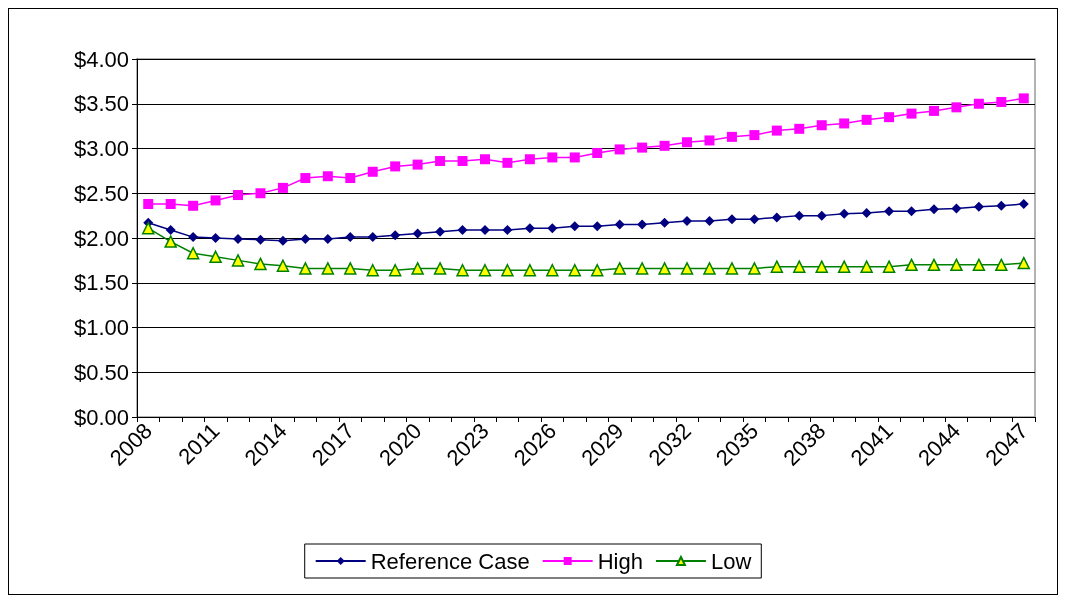 This screenshot has width=1068, height=605. What do you see at coordinates (101, 283) in the screenshot?
I see `y-tick-label: $1.50` at bounding box center [101, 283].